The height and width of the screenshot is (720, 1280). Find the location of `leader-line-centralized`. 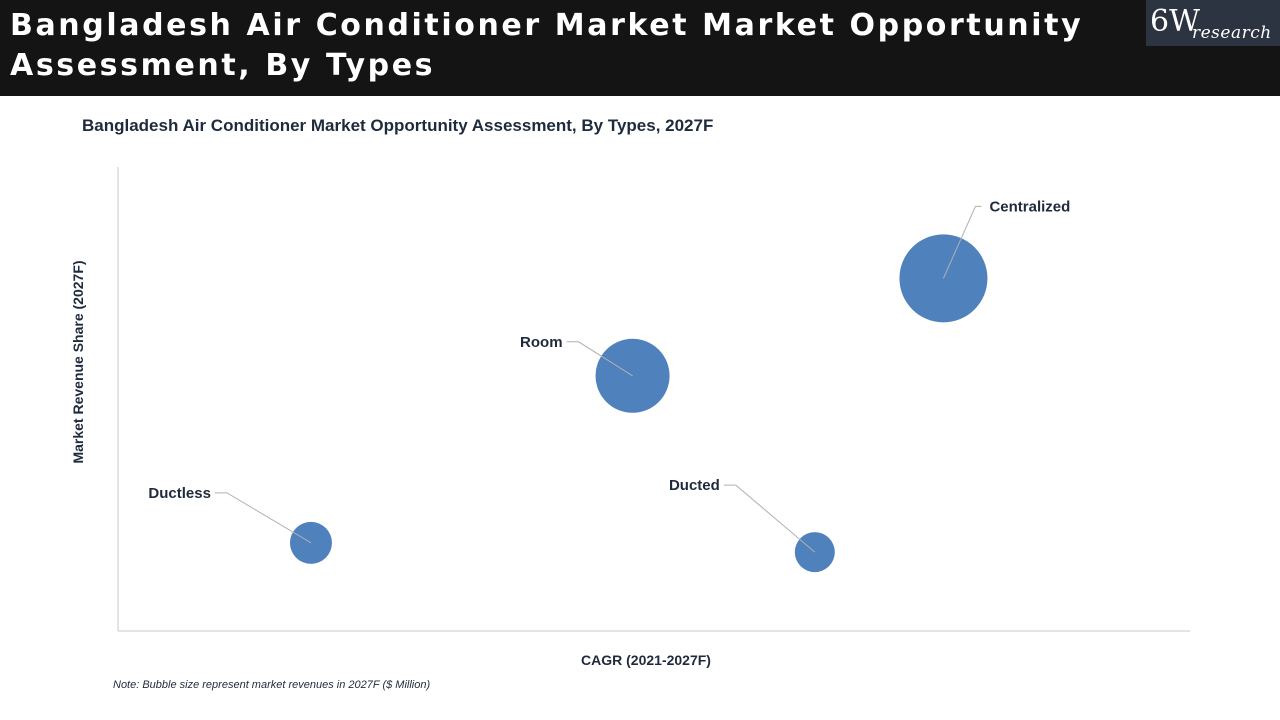

leader-line-centralized is located at coordinates (962, 242).